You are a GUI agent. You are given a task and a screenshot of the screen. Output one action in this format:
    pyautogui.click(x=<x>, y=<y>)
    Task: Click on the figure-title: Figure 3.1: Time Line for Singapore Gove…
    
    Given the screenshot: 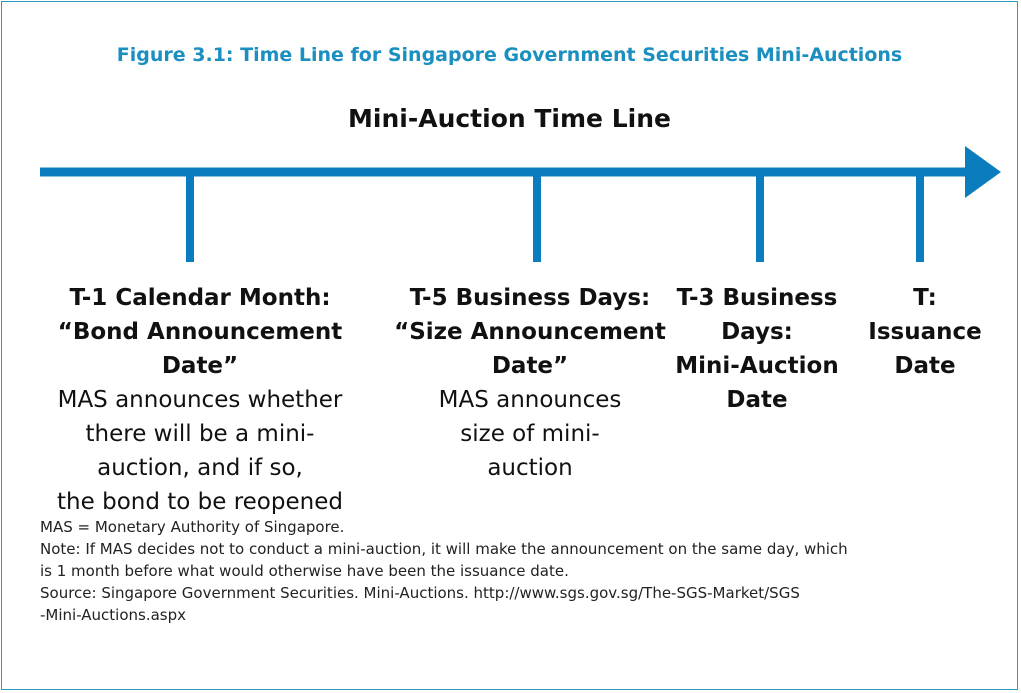 What is the action you would take?
    pyautogui.click(x=509, y=55)
    